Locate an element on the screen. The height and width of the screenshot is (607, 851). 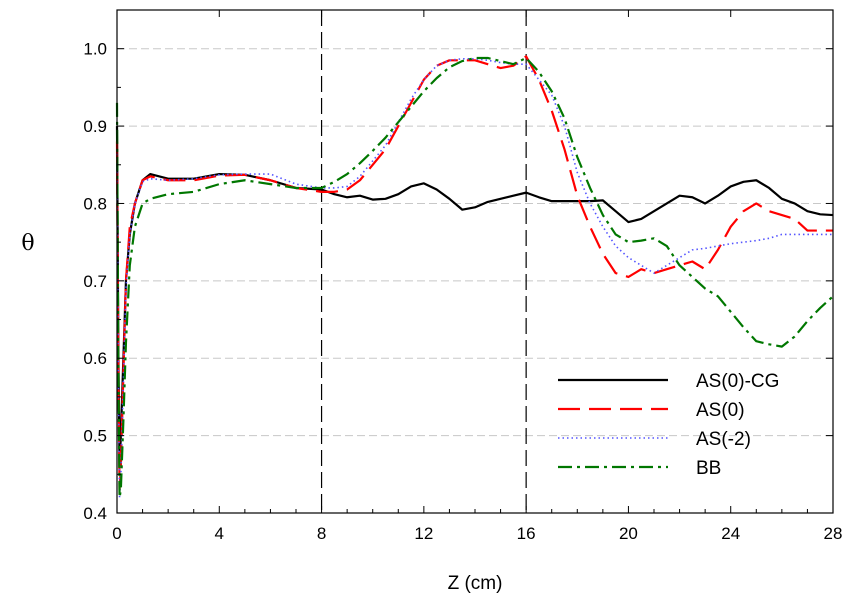
y-tick-label-5: 0.9 is located at coordinates (95, 126).